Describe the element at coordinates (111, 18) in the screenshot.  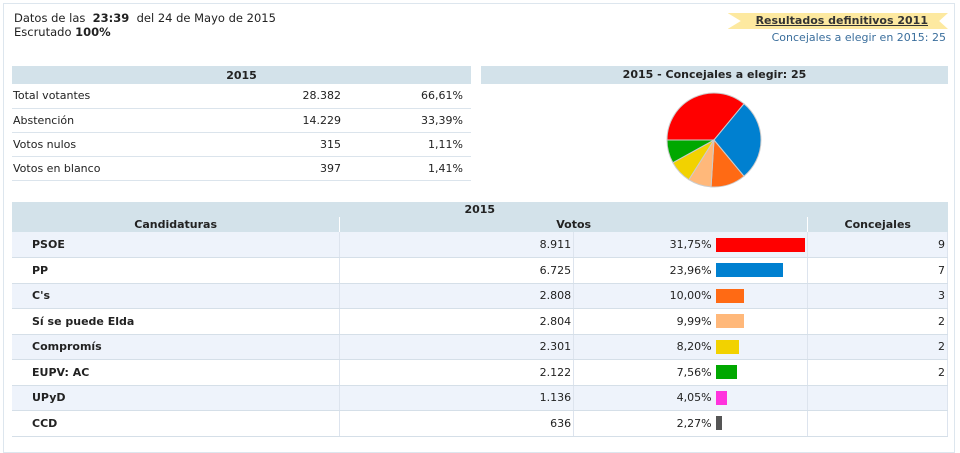
I see `time: 23:39` at that location.